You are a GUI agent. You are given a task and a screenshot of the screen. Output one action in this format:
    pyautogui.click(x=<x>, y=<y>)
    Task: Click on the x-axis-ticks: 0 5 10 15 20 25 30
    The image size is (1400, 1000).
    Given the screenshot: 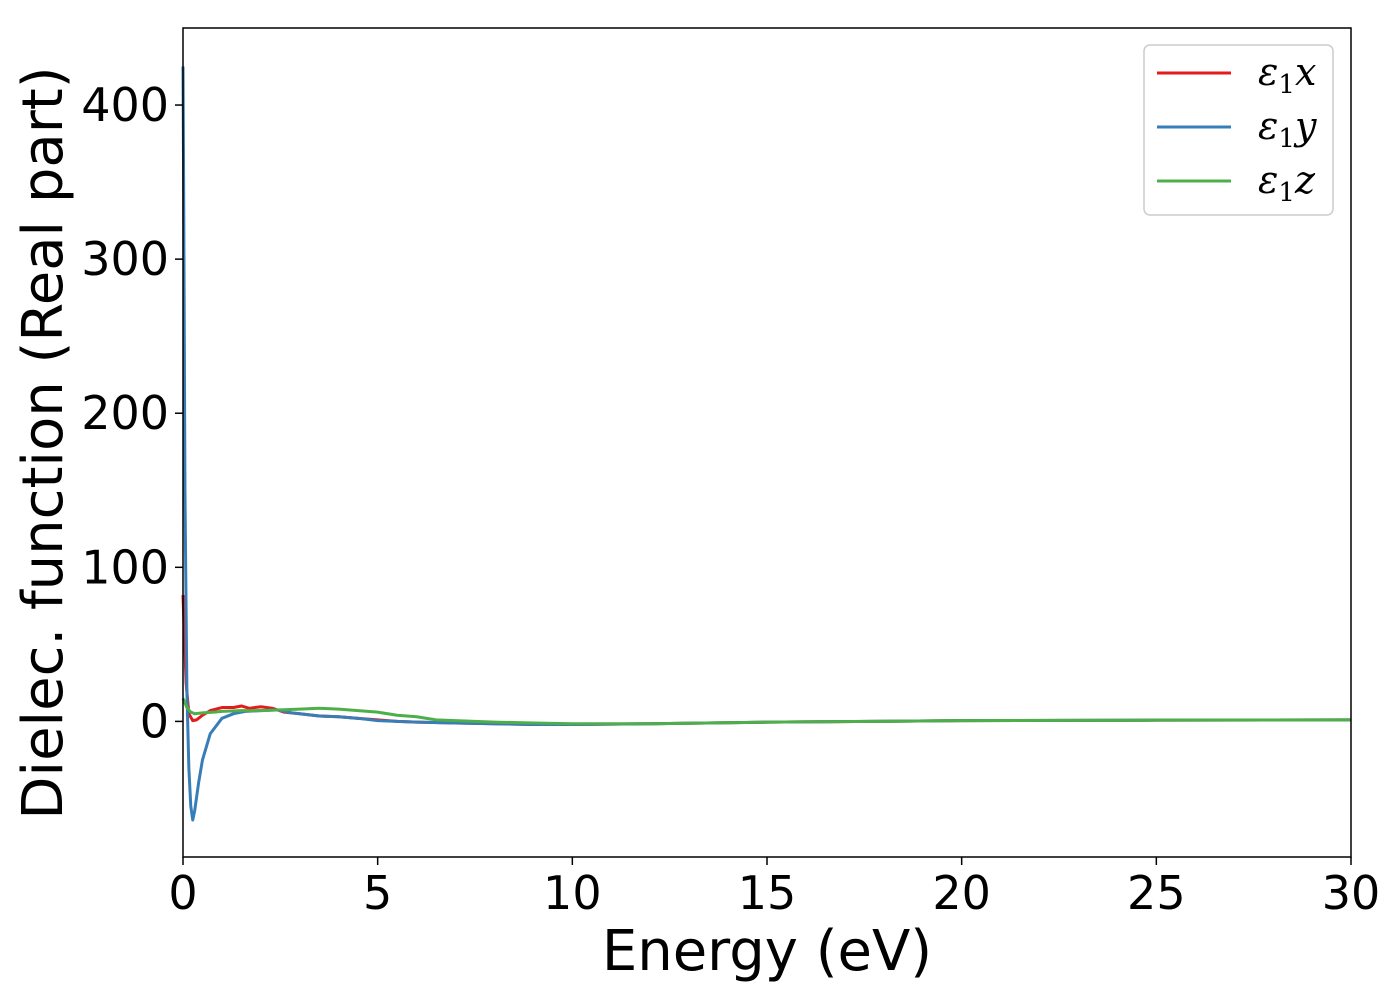 What is the action you would take?
    pyautogui.click(x=774, y=888)
    